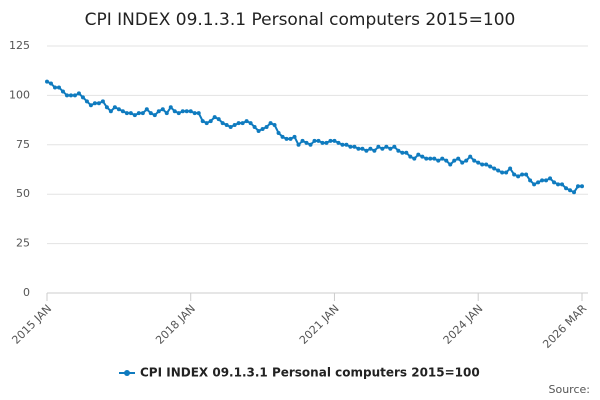  What do you see at coordinates (127, 373) in the screenshot?
I see `legend-marker` at bounding box center [127, 373].